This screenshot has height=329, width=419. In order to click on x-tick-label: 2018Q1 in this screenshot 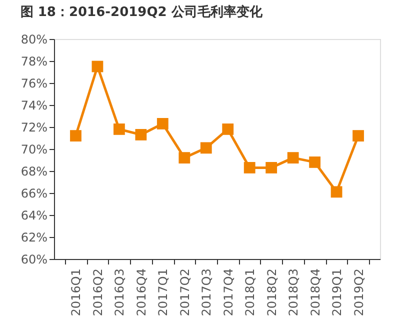, I will do `click(250, 292)`.